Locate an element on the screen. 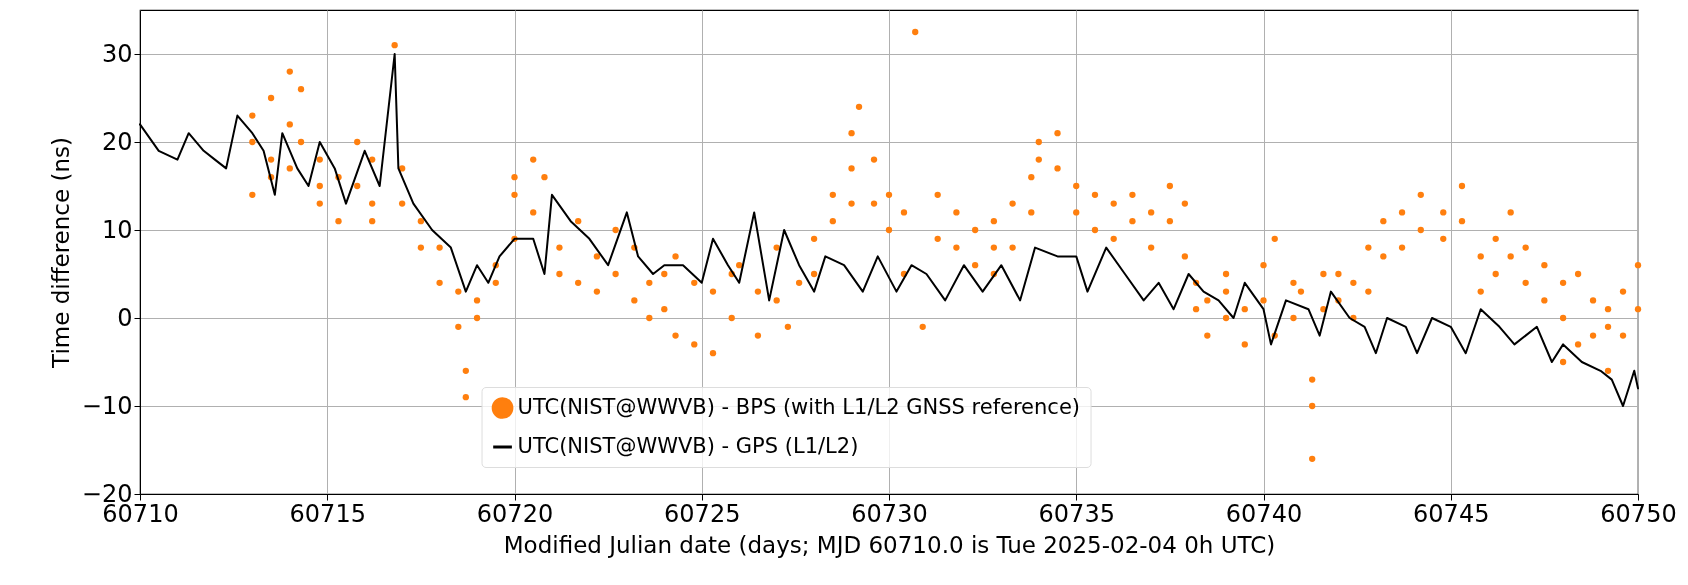 The width and height of the screenshot is (1688, 585). x-tick-label: 60740 is located at coordinates (1264, 513).